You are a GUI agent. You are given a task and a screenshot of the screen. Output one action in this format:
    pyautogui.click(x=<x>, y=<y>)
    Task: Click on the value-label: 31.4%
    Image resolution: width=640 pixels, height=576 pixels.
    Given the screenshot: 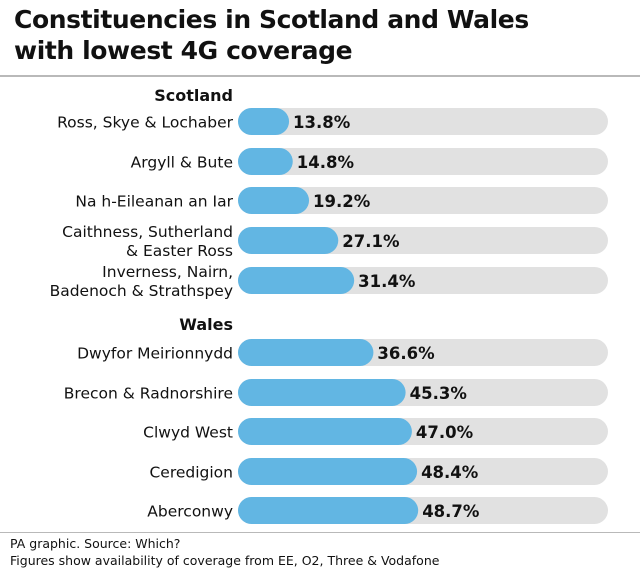 What is the action you would take?
    pyautogui.click(x=387, y=281)
    